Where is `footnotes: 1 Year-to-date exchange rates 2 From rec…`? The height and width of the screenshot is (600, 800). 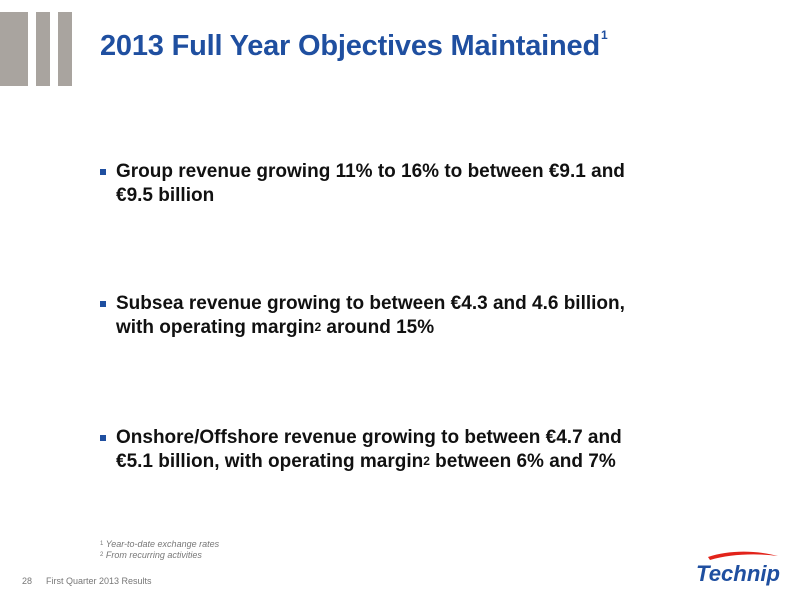 footnotes: 1 Year-to-date exchange rates 2 From rec… is located at coordinates (159, 550).